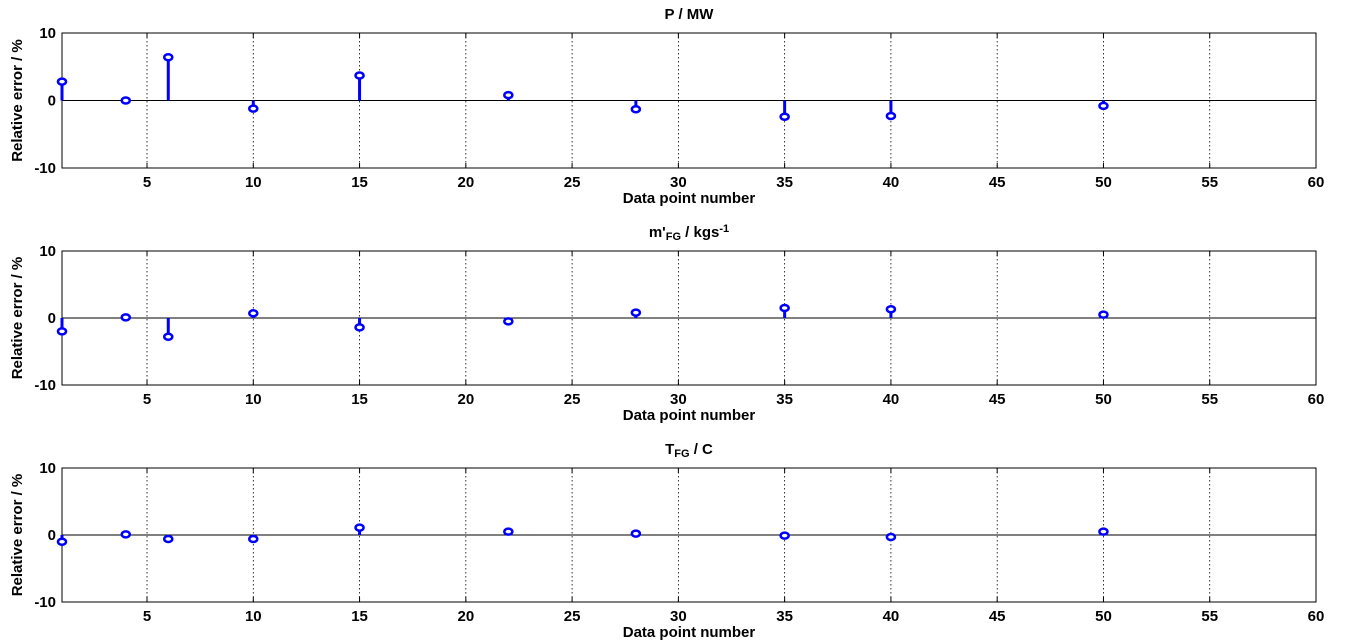  I want to click on subplot-title: TFG / C, so click(689, 450).